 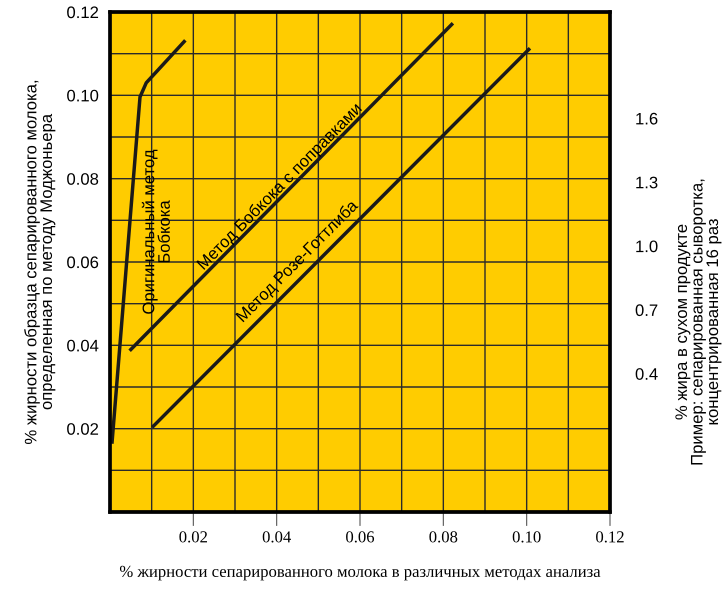 I want to click on y-tick-label: 0.10, so click(x=82, y=96).